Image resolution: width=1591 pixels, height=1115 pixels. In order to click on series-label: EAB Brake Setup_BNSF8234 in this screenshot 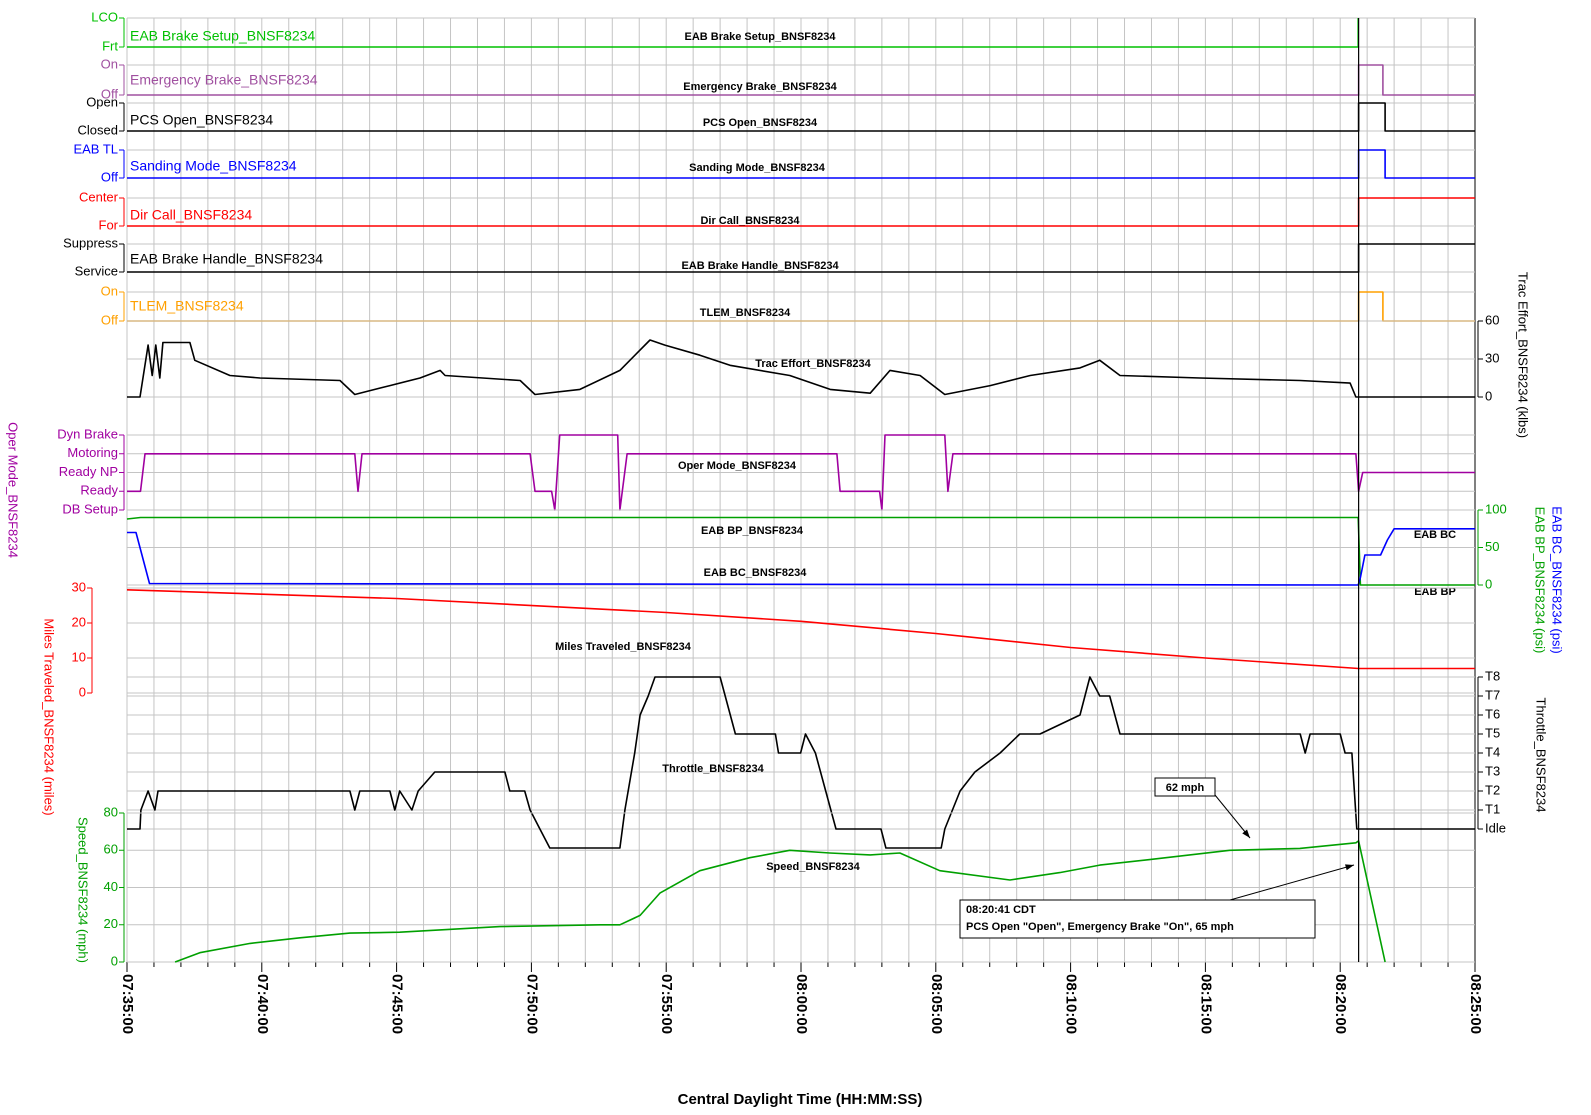, I will do `click(760, 37)`.